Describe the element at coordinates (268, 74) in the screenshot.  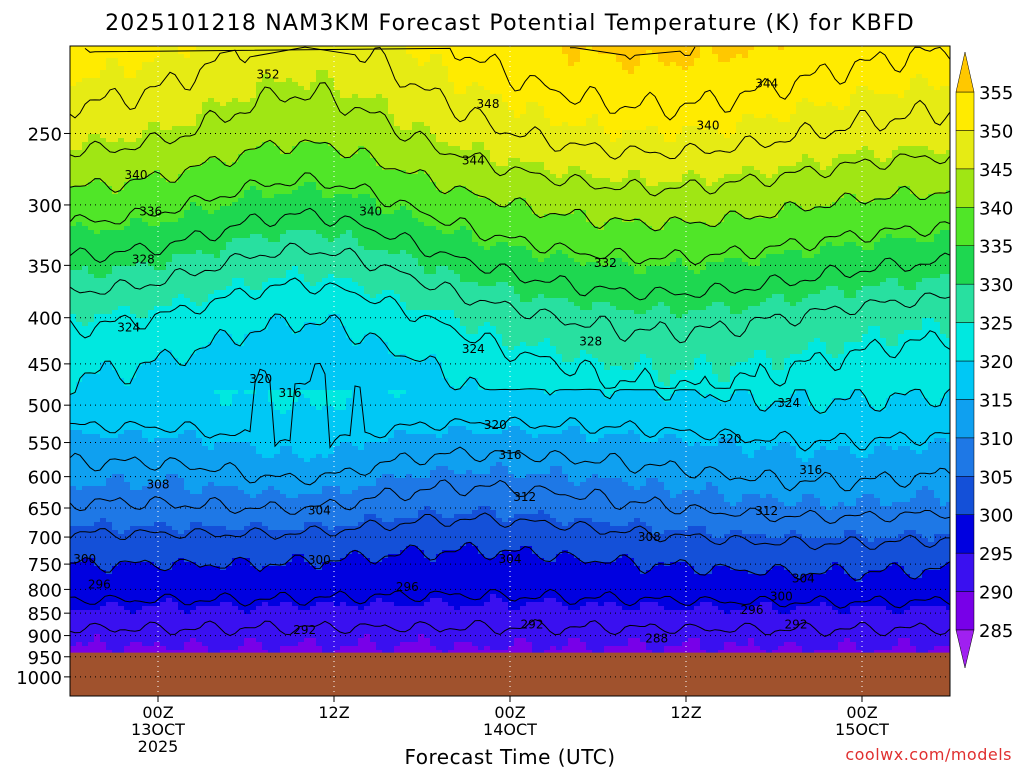
I see `contour-label: 352` at that location.